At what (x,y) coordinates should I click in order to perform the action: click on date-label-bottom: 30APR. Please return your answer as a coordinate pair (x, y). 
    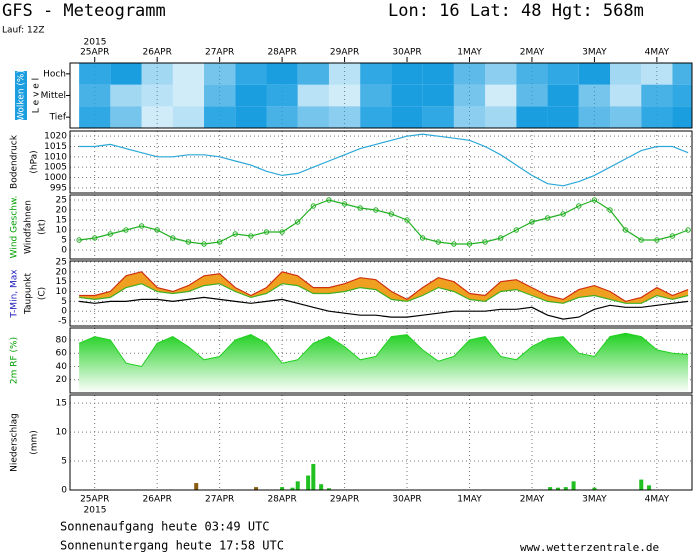
    Looking at the image, I should click on (406, 500).